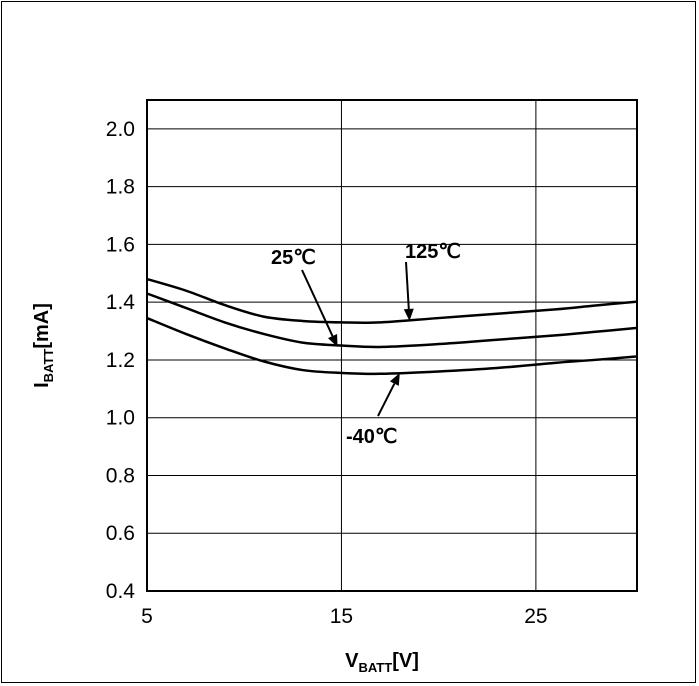  I want to click on y-tick-label: 0.8, so click(120, 475).